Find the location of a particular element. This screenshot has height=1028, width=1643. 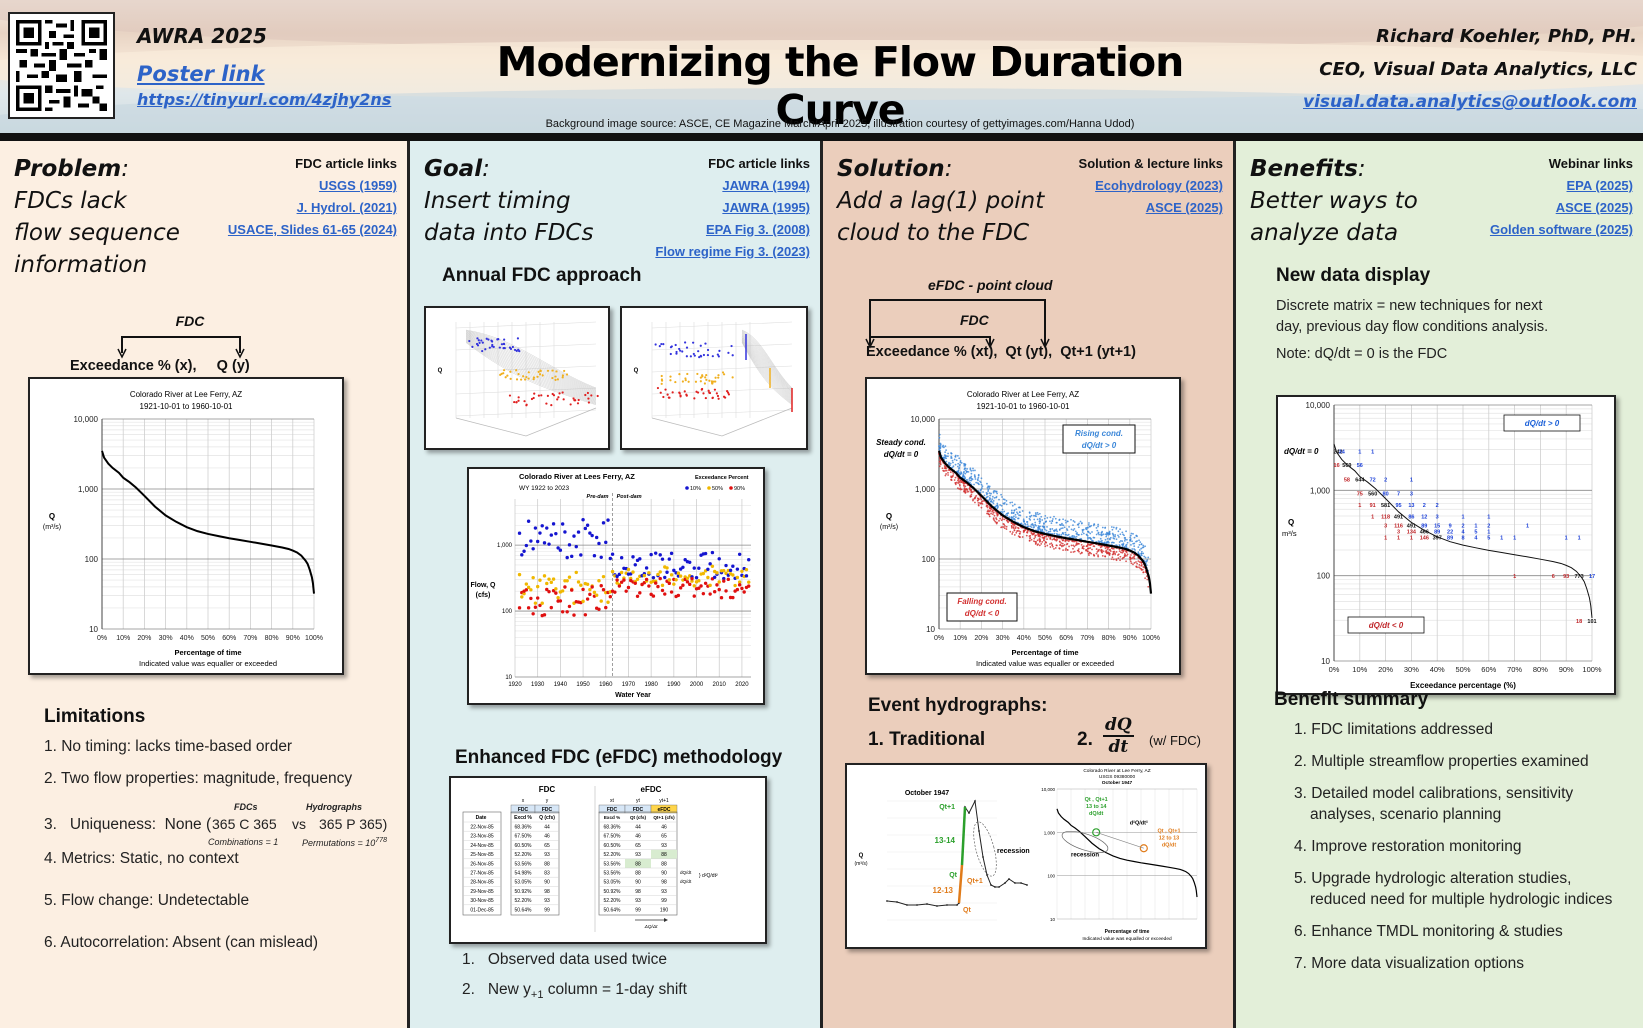

date-table-border is located at coordinates (482, 863).